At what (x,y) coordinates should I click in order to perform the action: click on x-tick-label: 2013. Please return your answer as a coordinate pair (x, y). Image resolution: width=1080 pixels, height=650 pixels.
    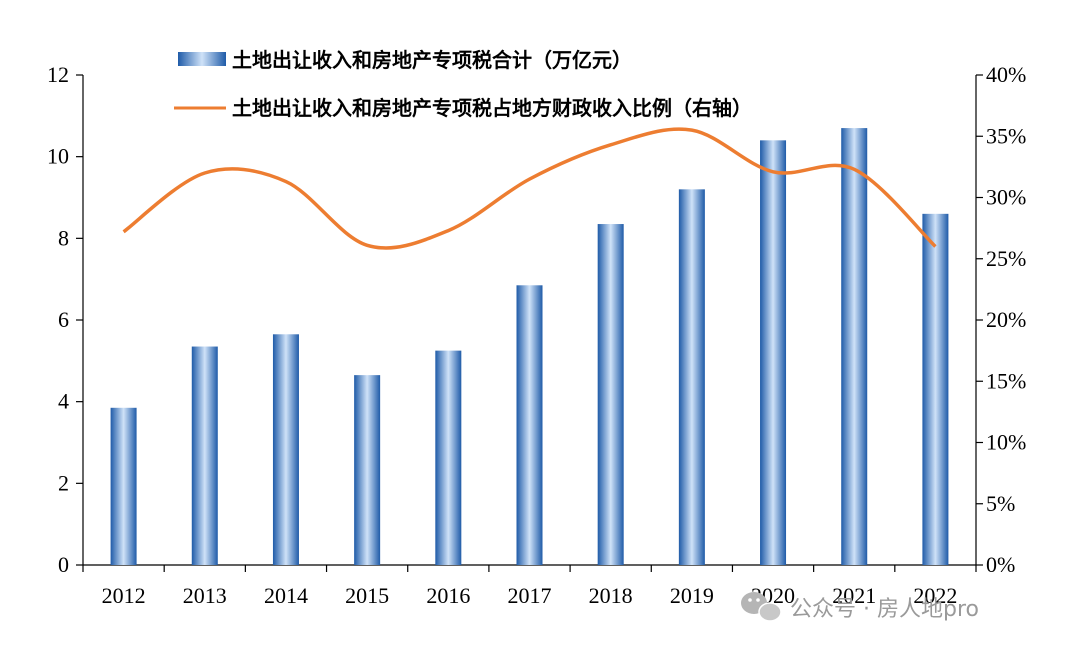
    Looking at the image, I should click on (205, 595).